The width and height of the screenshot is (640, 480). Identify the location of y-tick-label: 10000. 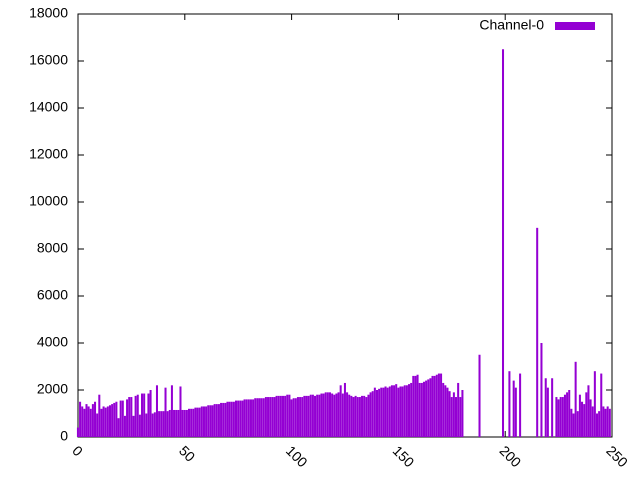
(48, 201).